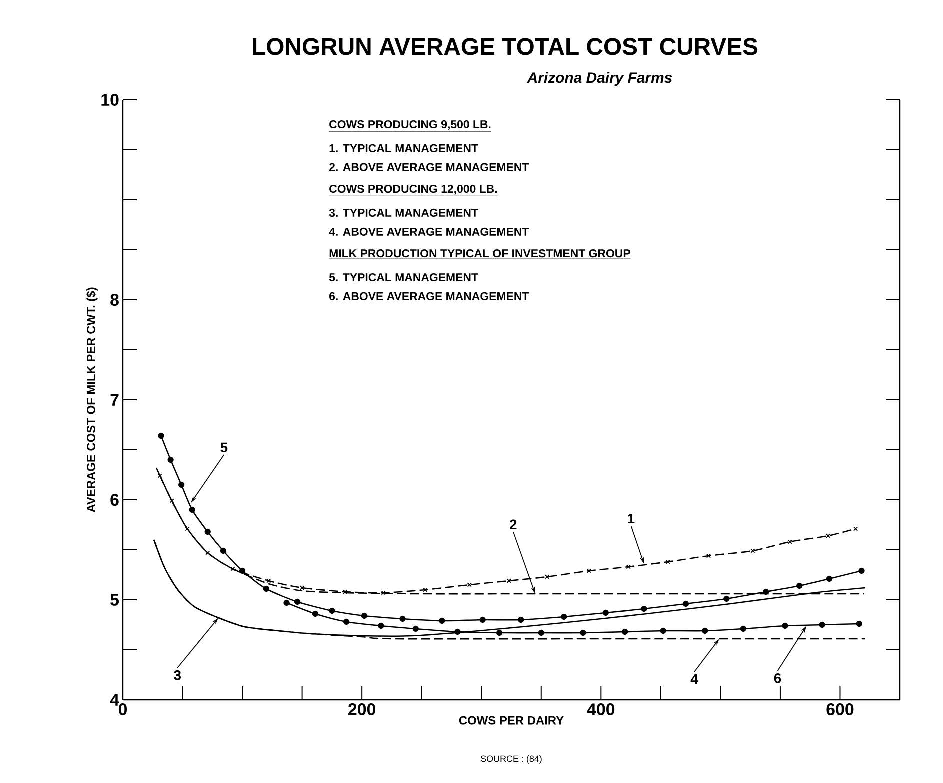  Describe the element at coordinates (778, 678) in the screenshot. I see `annotation: 6` at that location.